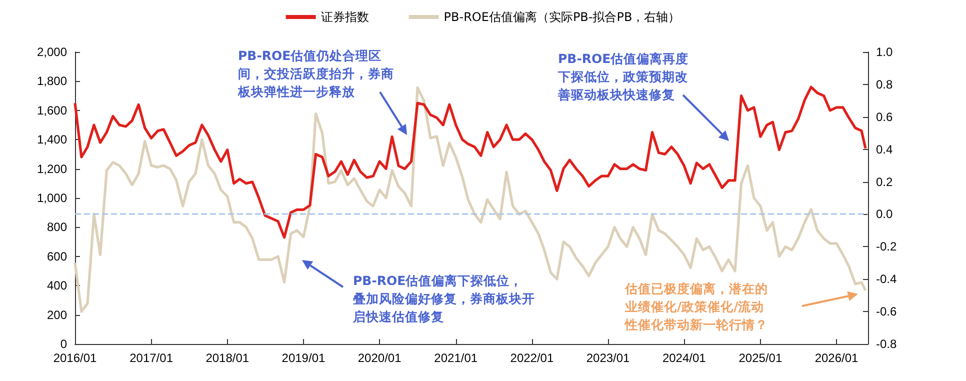  What do you see at coordinates (885, 117) in the screenshot?
I see `y2-tick-label: 0.6` at bounding box center [885, 117].